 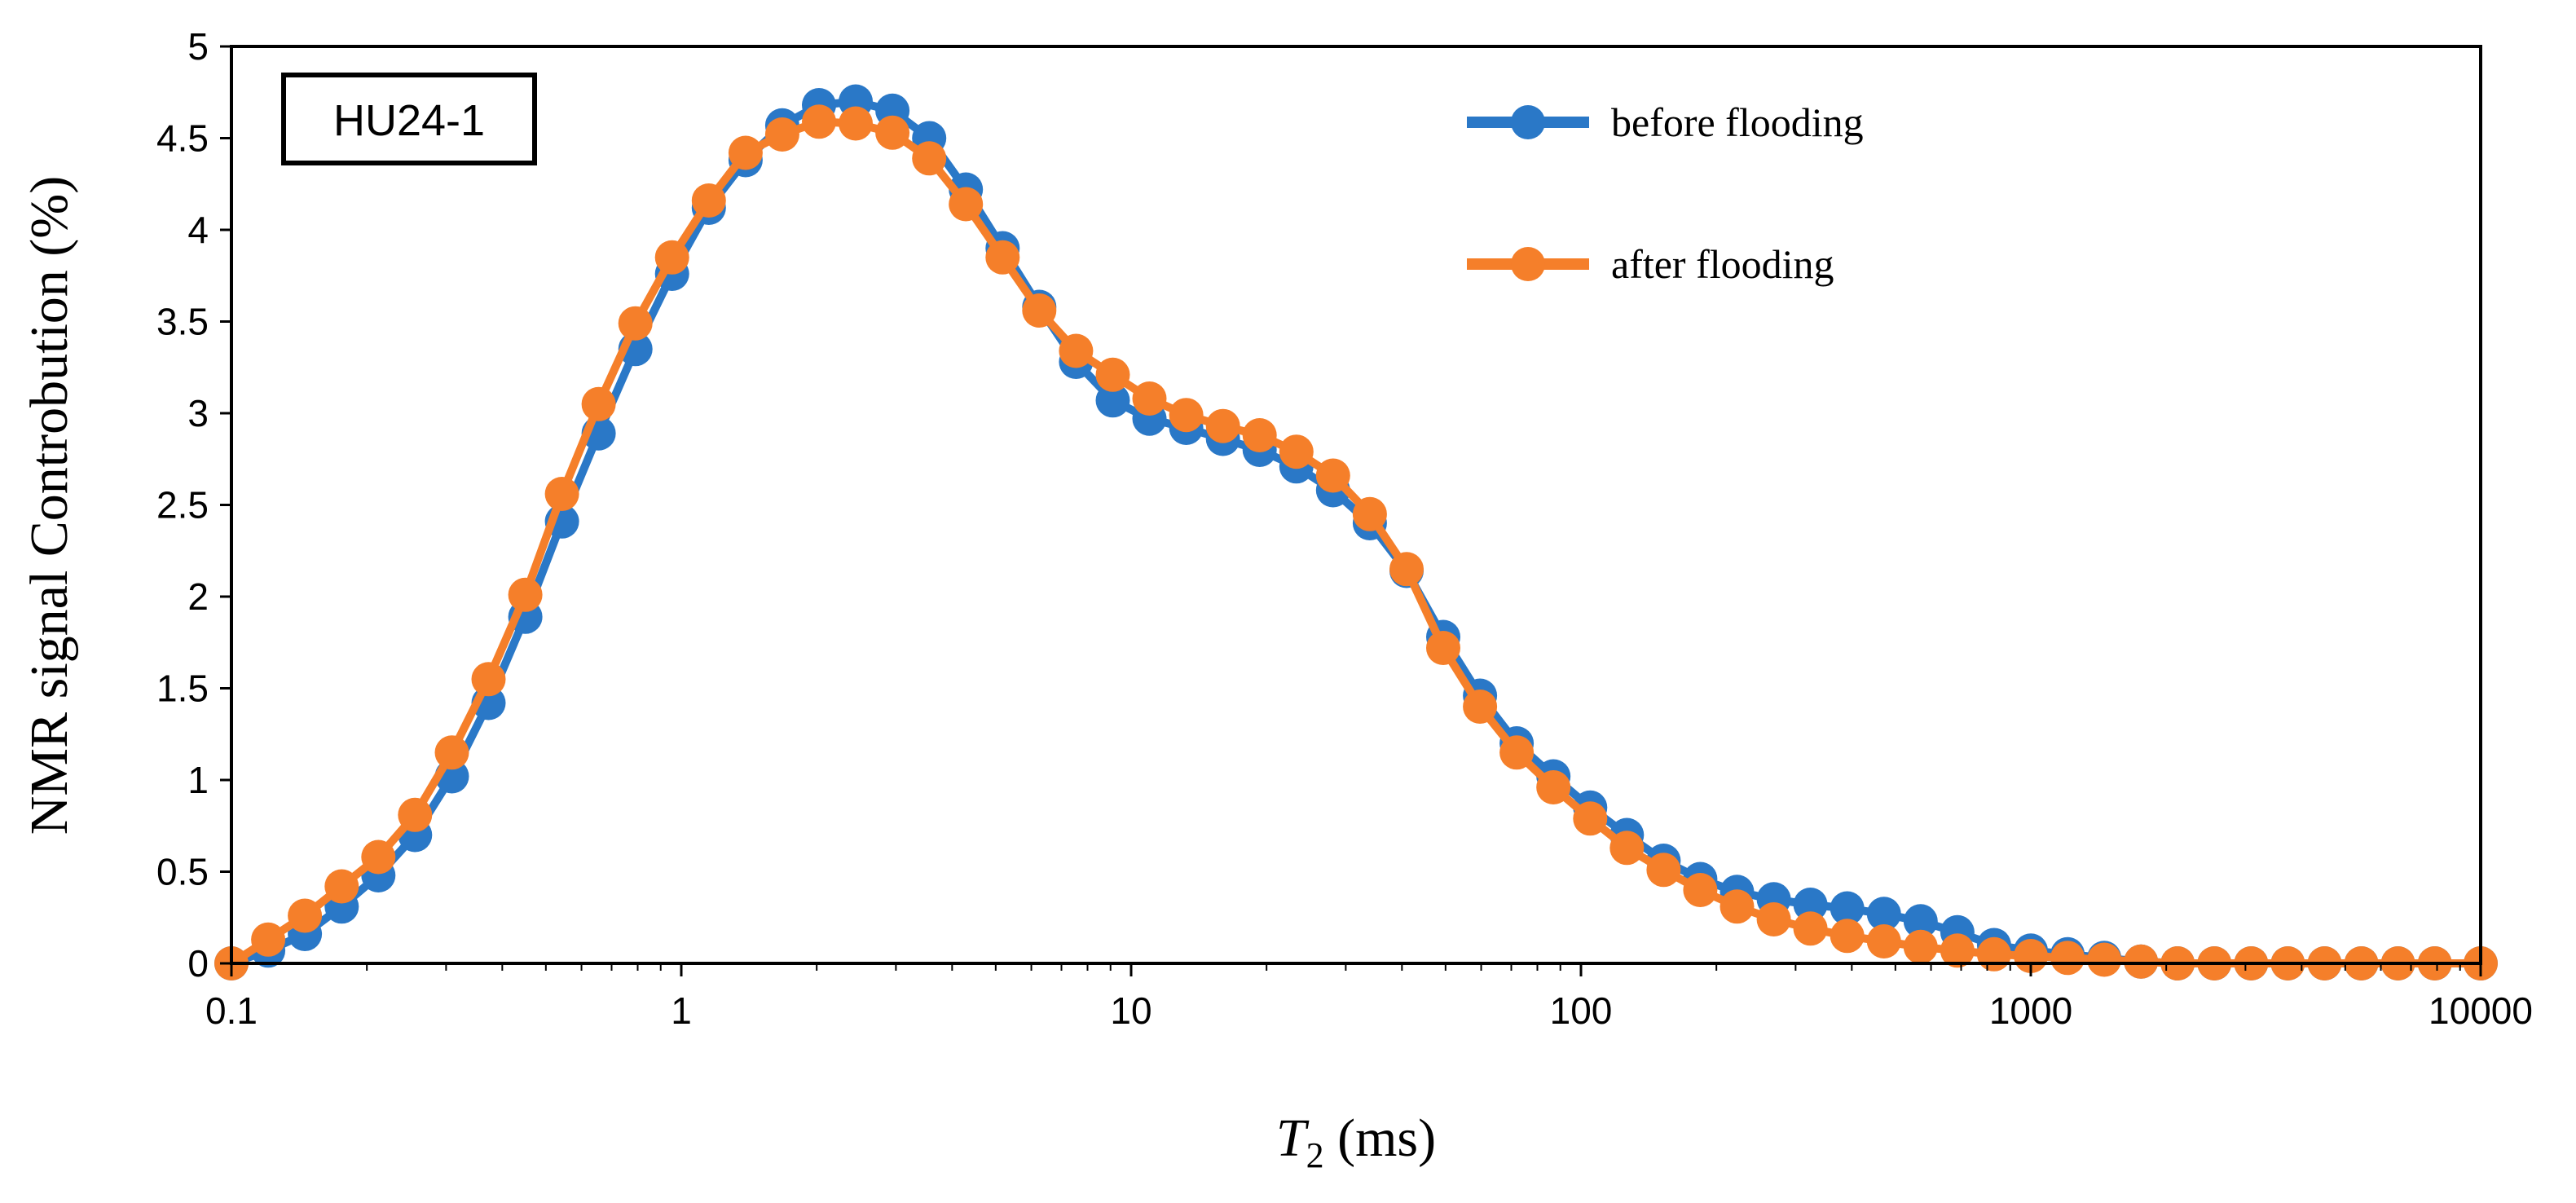 I want to click on legend-marker-after-flooding, so click(x=1528, y=264).